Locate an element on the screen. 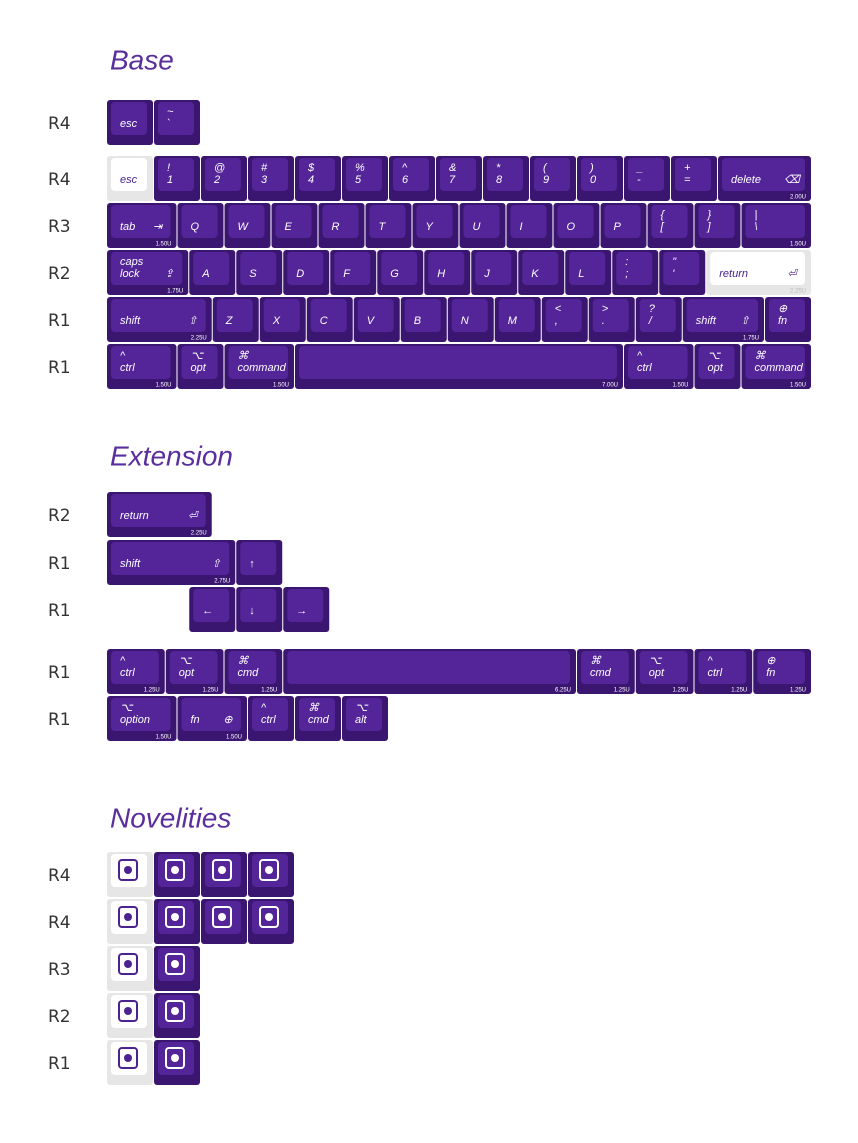 Image resolution: width=858 pixels, height=1143 pixels. keycap: I is located at coordinates (529, 225).